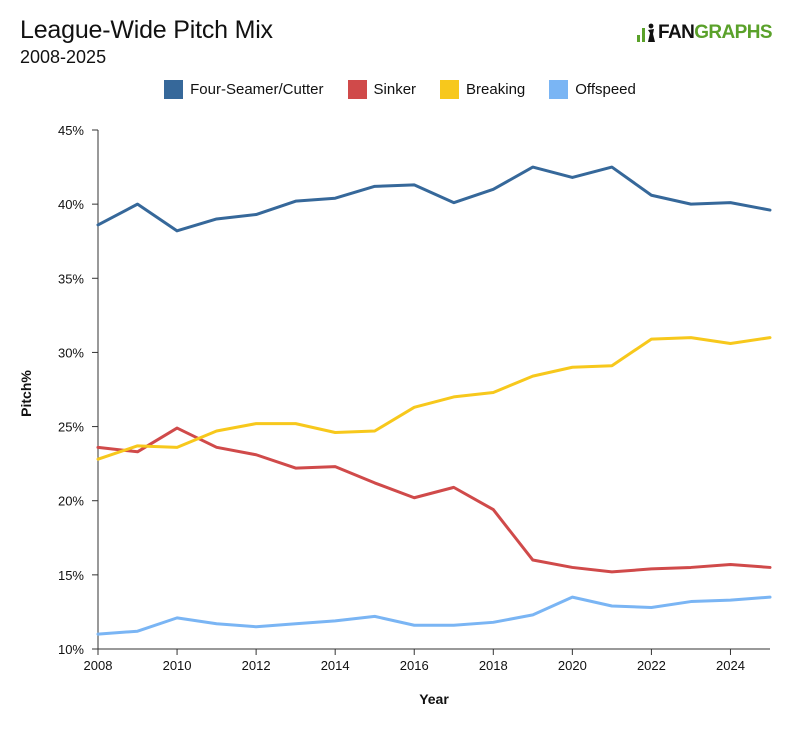  Describe the element at coordinates (646, 32) in the screenshot. I see `fangraphs-logo-icon` at that location.